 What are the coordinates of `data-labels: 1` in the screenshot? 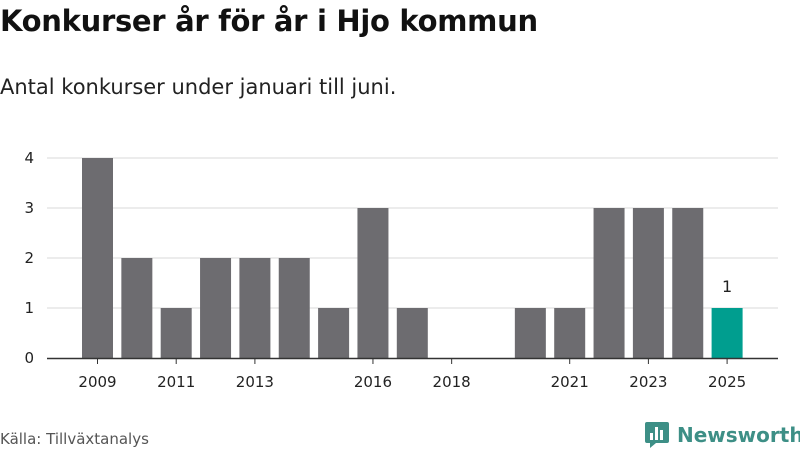 It's located at (727, 286).